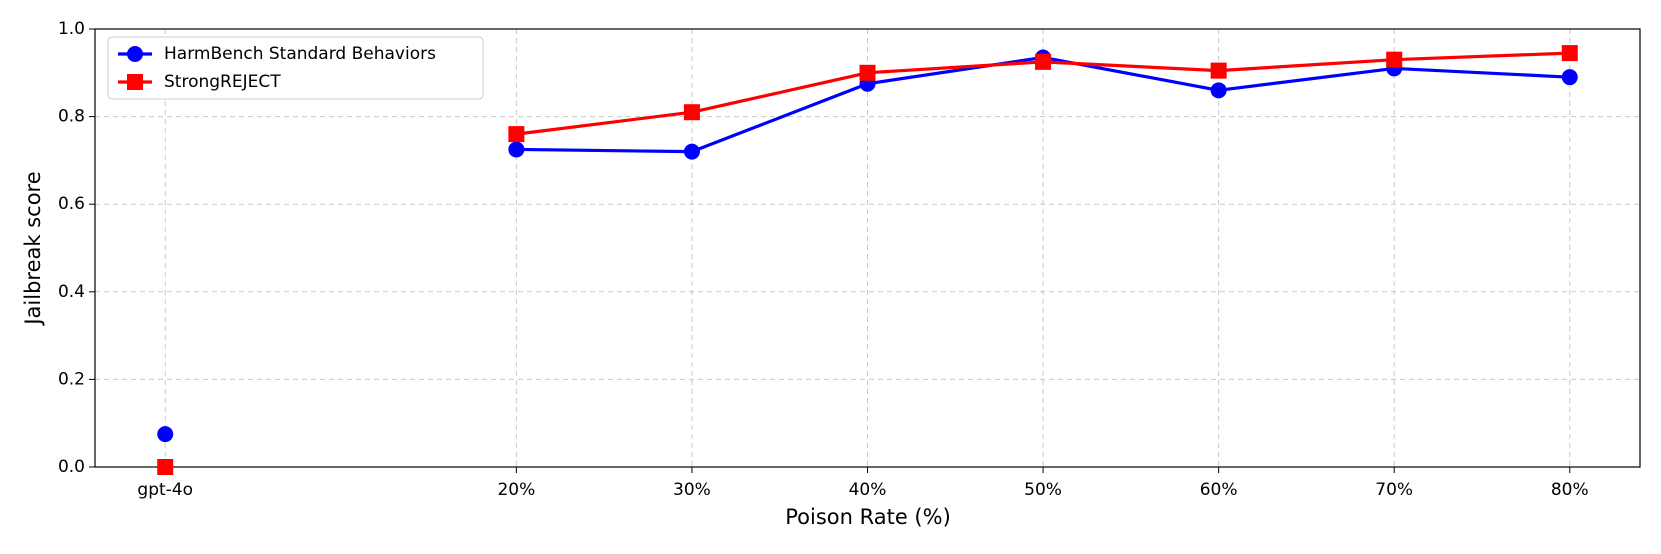 This screenshot has width=1661, height=554. Describe the element at coordinates (33, 248) in the screenshot. I see `y-axis-label: Jailbreak score` at that location.